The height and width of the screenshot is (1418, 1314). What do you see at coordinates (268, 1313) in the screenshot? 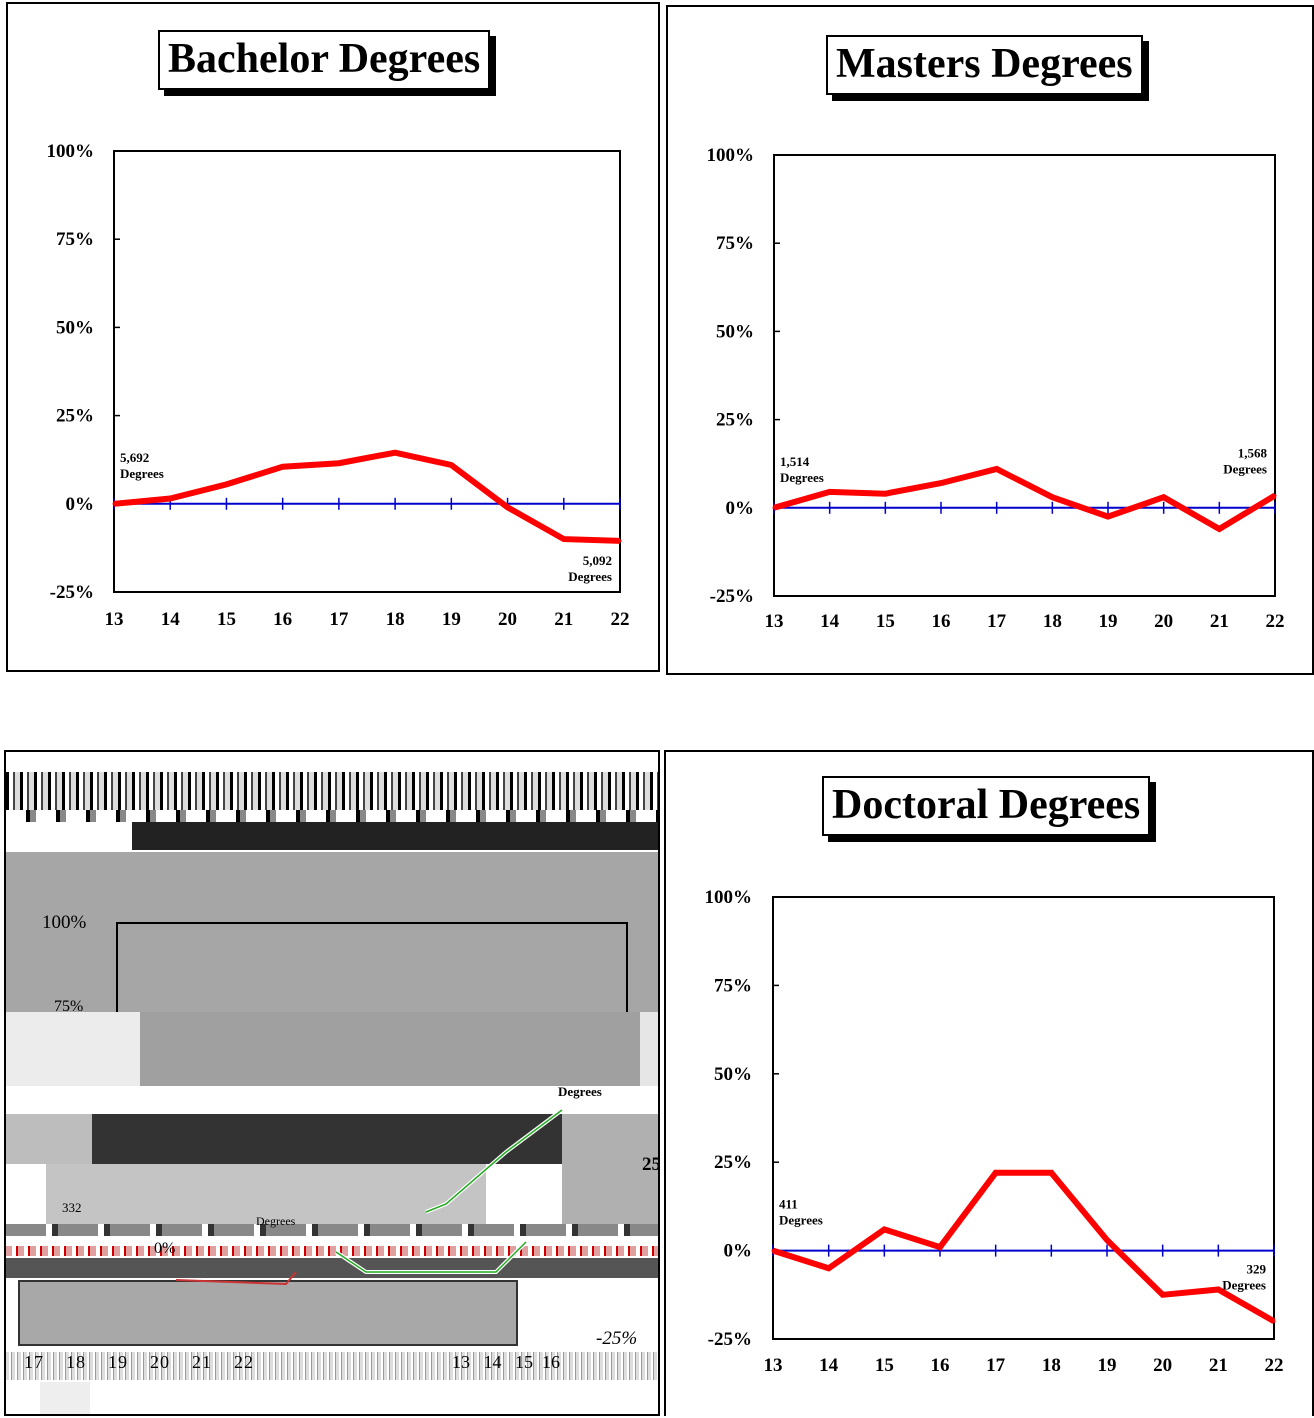
I see `garbled-gray-block` at bounding box center [268, 1313].